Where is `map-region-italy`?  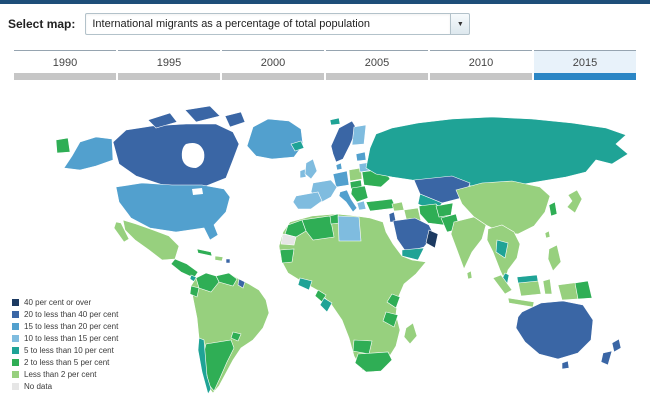
map-region-italy is located at coordinates (348, 201).